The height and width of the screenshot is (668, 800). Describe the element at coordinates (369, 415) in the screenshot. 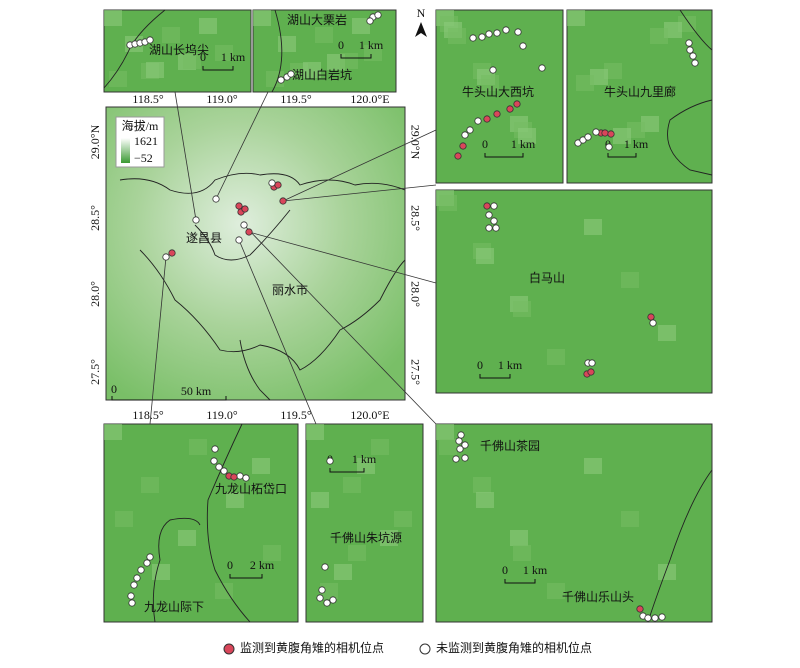

I see `lon-tick-label: 120.0°E` at that location.